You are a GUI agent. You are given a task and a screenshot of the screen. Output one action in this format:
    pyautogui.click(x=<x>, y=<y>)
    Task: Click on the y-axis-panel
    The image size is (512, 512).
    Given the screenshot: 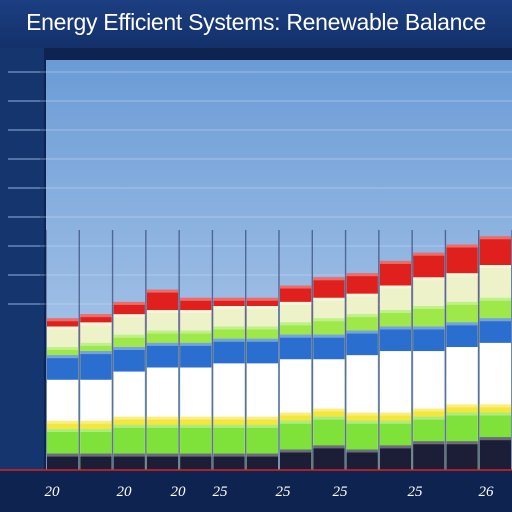 What is the action you would take?
    pyautogui.click(x=22, y=259)
    